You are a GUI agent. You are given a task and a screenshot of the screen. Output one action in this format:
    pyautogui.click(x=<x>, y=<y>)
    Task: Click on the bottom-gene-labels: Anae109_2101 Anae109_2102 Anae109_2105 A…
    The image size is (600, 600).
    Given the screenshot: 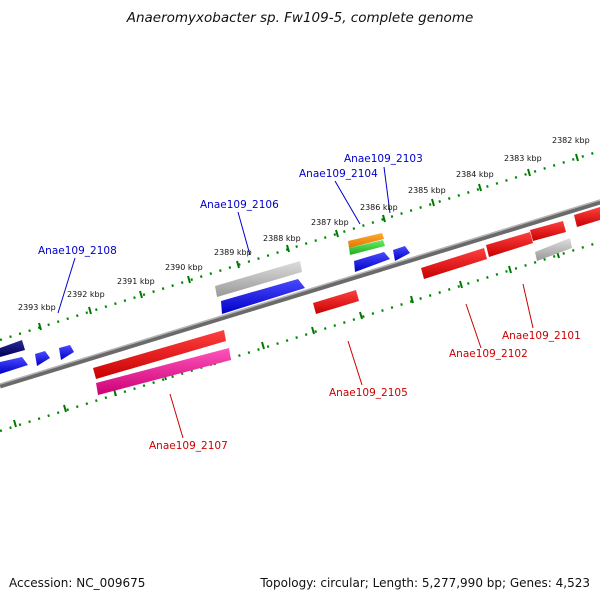 What is the action you would take?
    pyautogui.click(x=365, y=391)
    